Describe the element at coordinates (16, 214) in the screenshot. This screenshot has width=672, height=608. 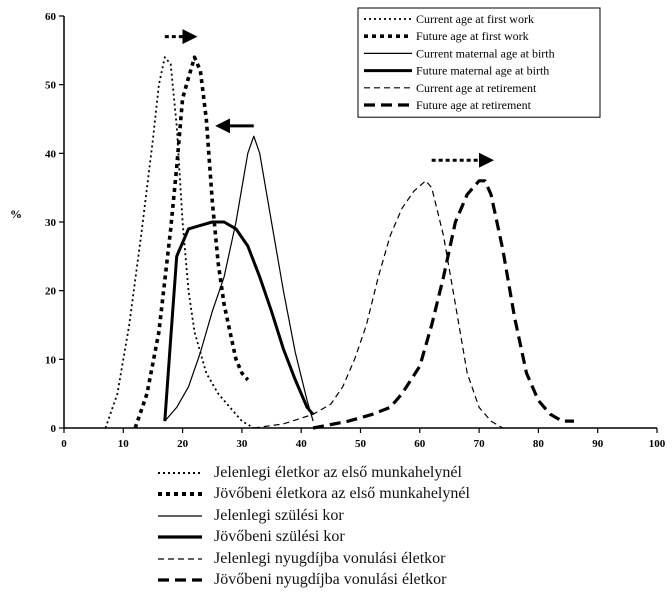
I see `y-axis-label: %` at that location.